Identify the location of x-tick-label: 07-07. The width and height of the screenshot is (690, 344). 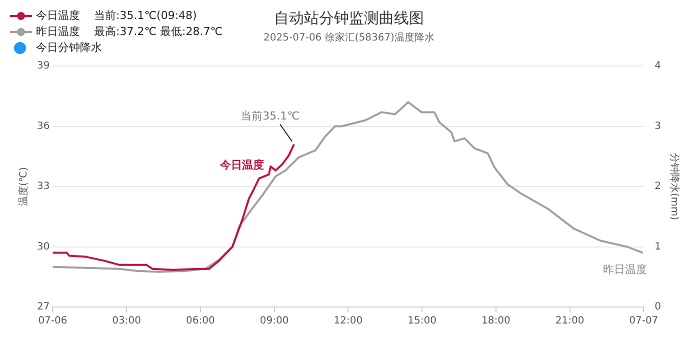
(643, 321).